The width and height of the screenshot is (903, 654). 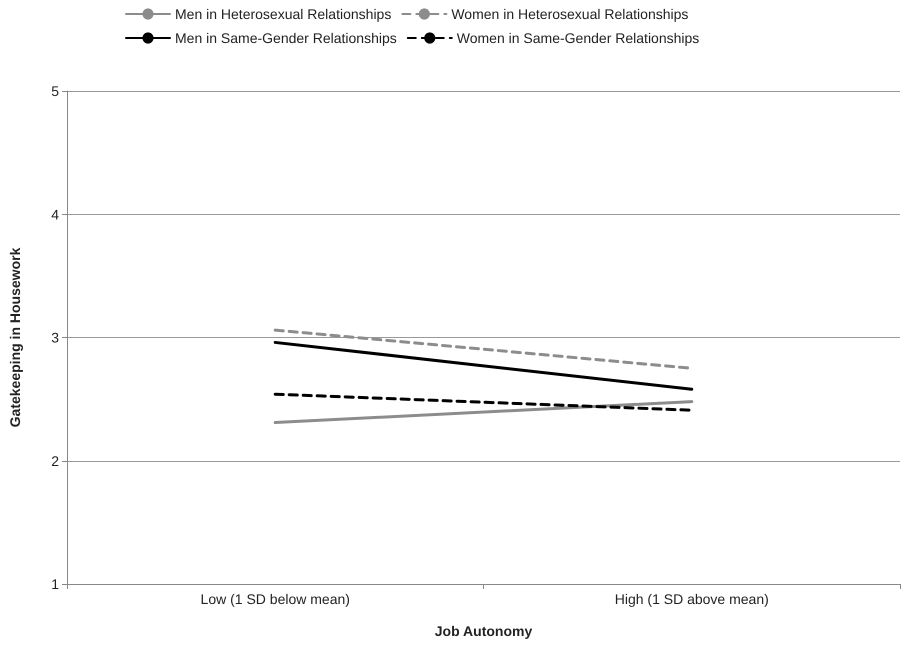 What do you see at coordinates (286, 38) in the screenshot?
I see `legend-label: Men in Same-Gender Relationships` at bounding box center [286, 38].